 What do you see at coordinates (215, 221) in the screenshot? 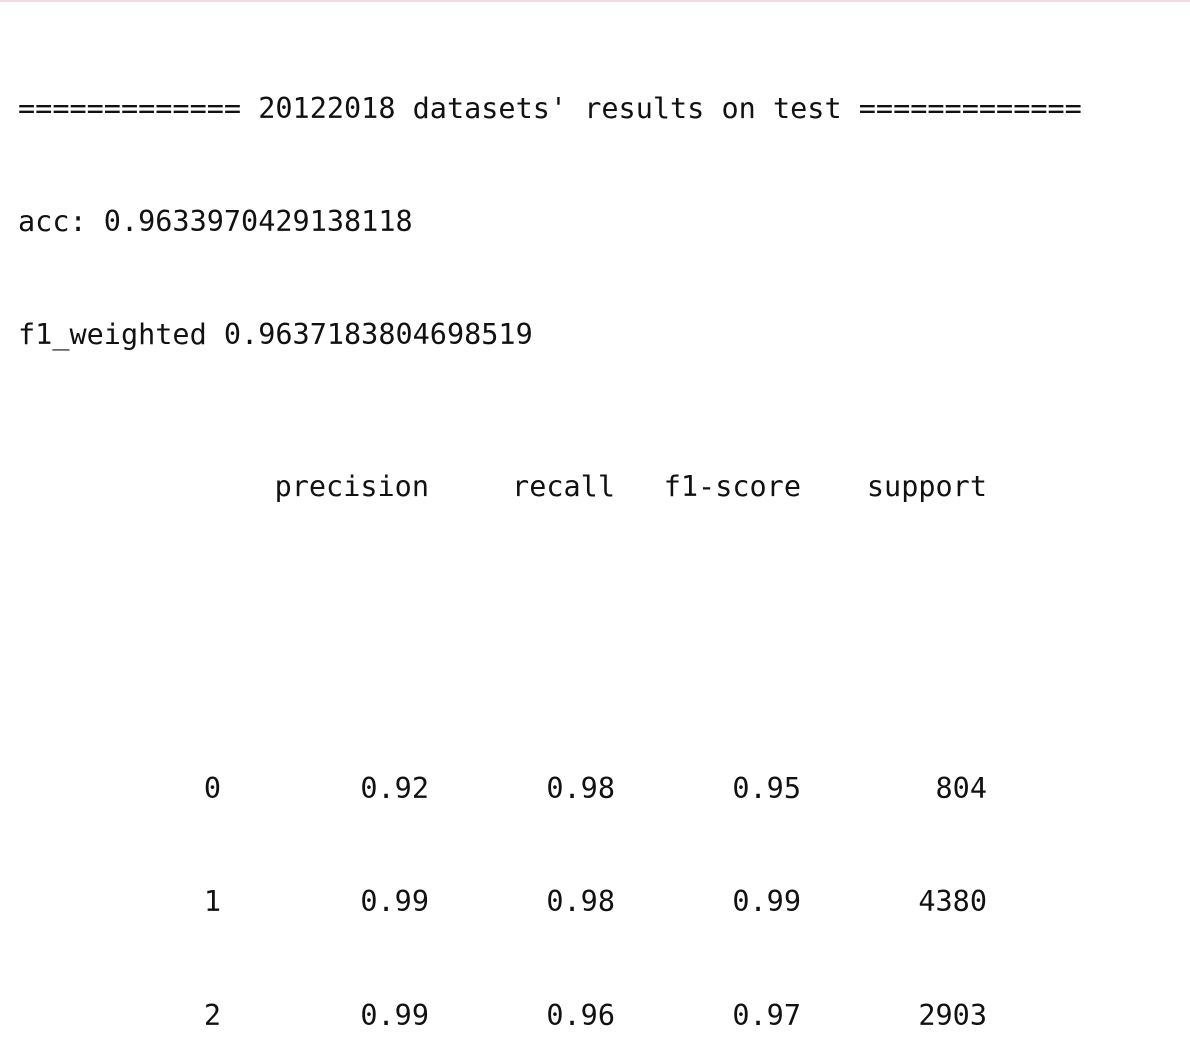
I see `accuracy-line: acc: 0.9633970429138118` at bounding box center [215, 221].